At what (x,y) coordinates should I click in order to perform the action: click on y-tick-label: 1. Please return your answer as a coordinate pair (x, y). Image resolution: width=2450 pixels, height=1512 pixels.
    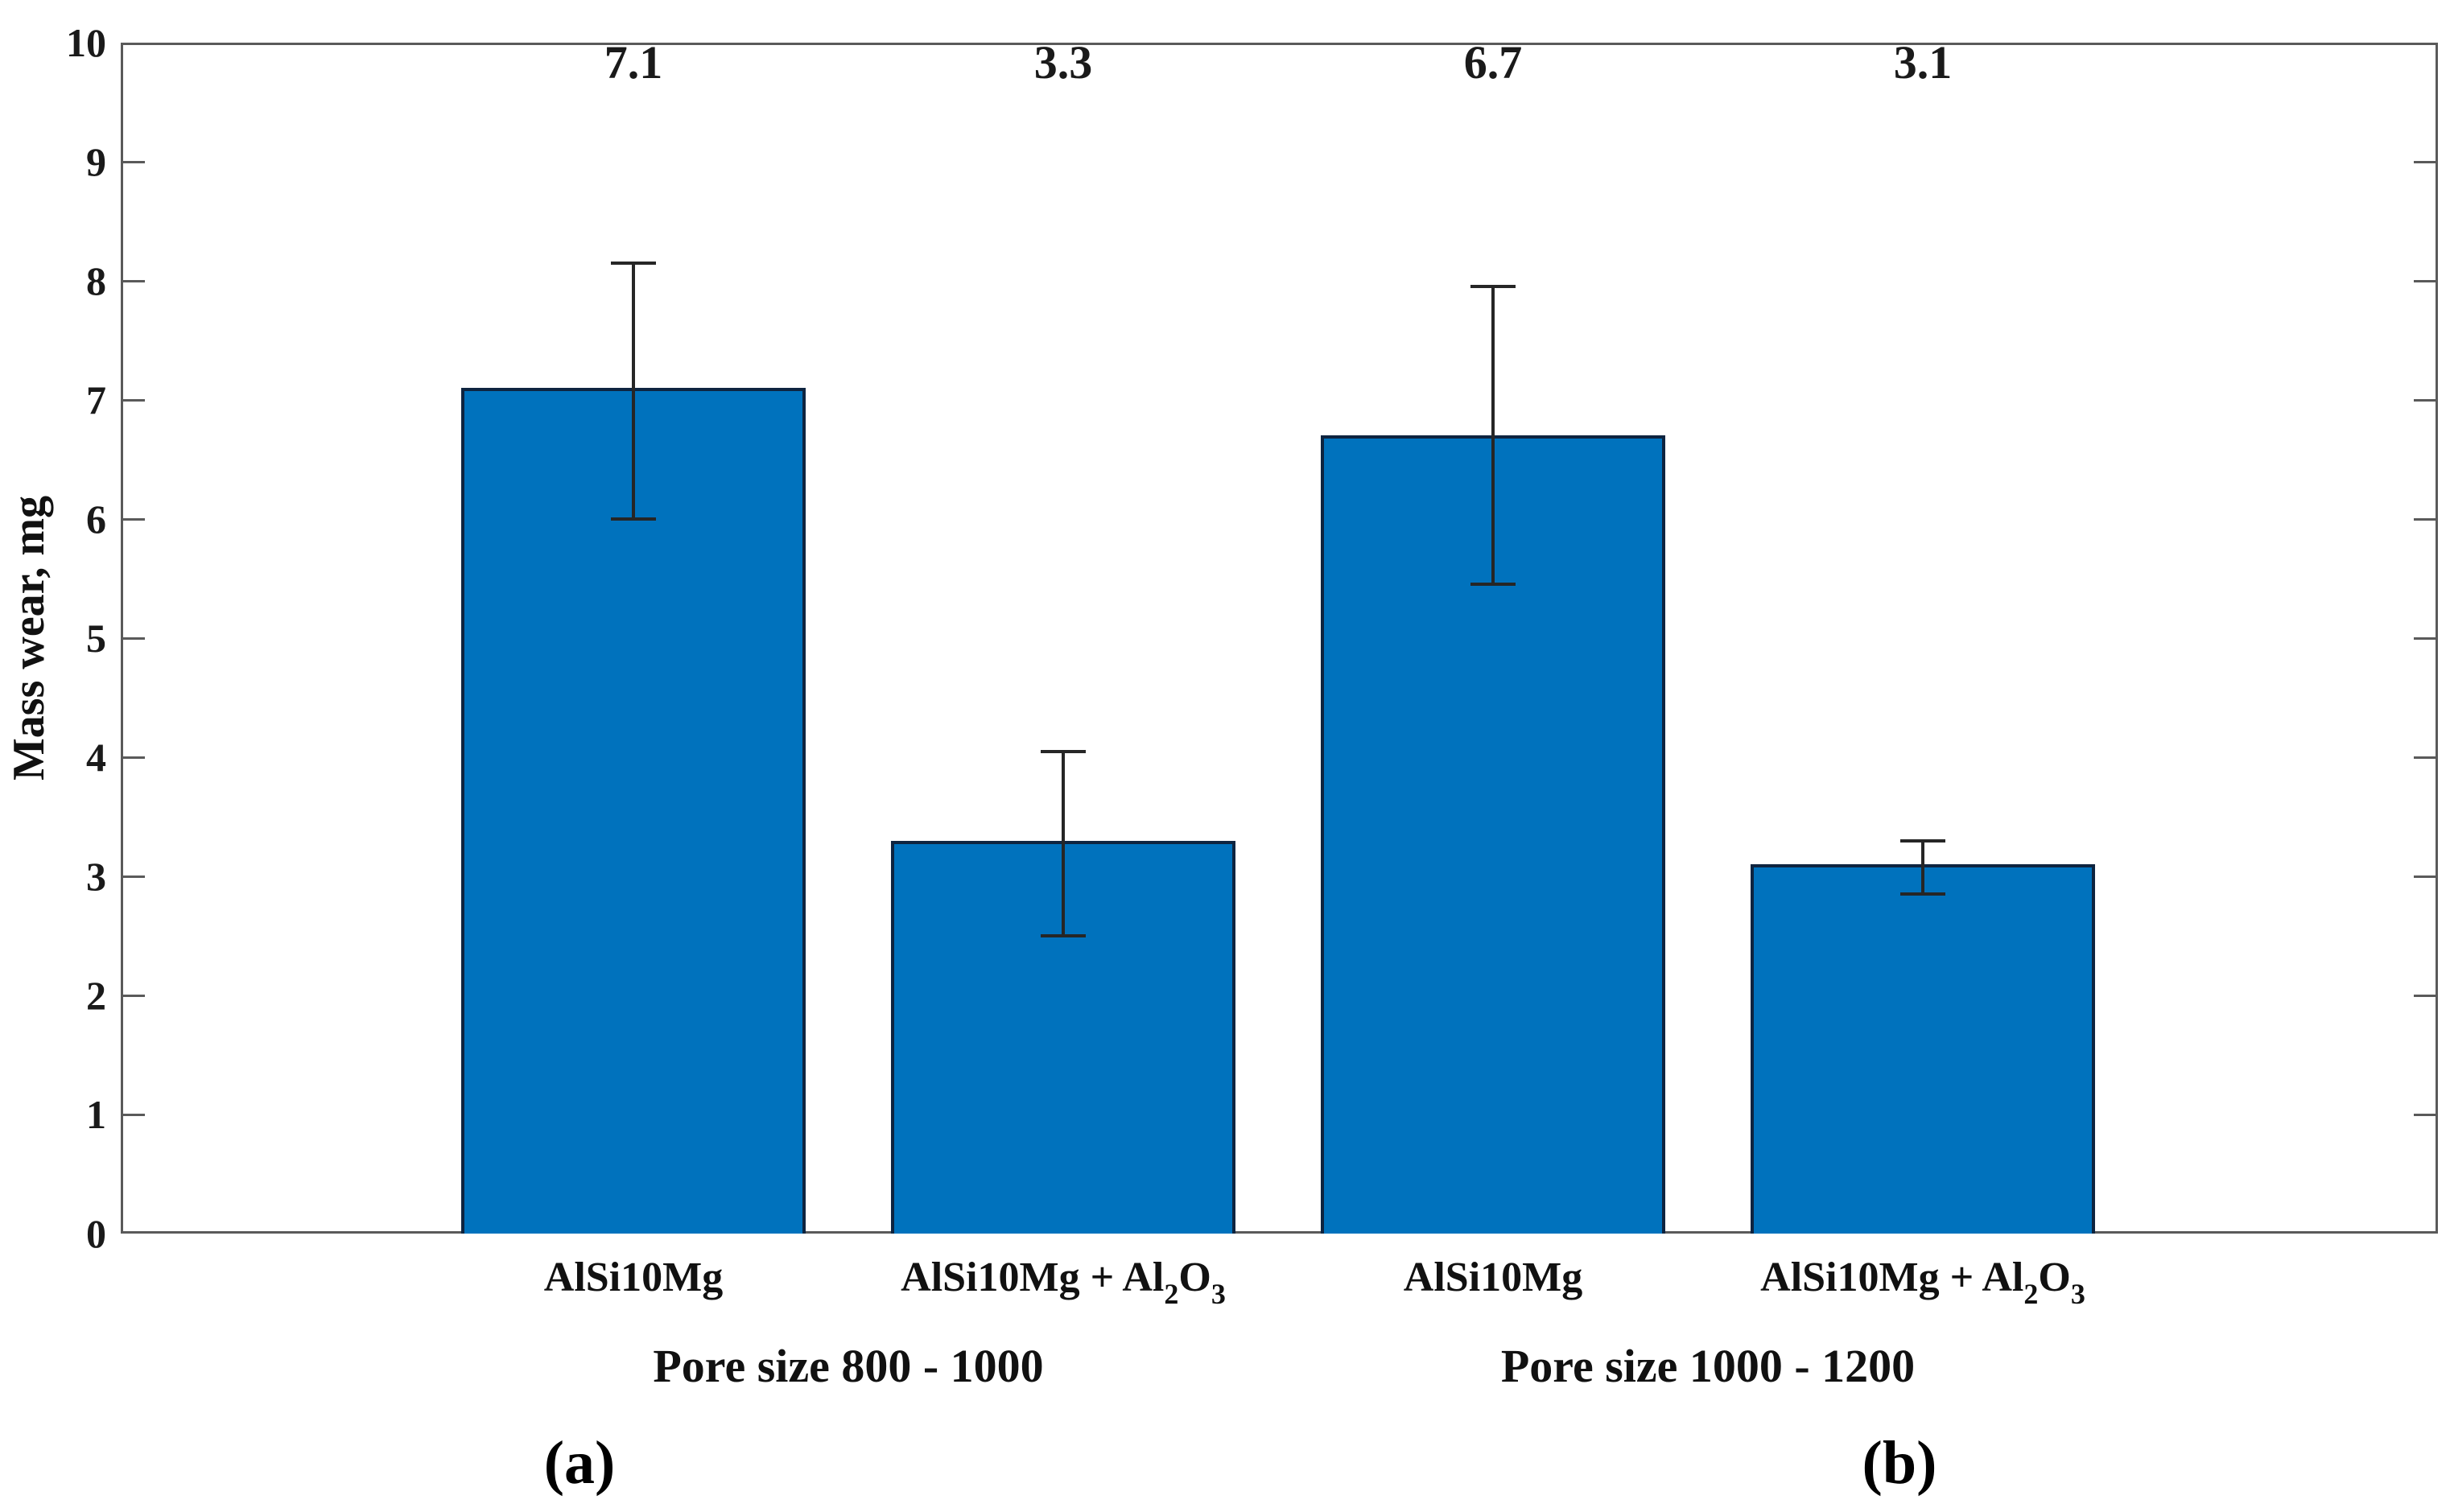
    Looking at the image, I should click on (96, 1114).